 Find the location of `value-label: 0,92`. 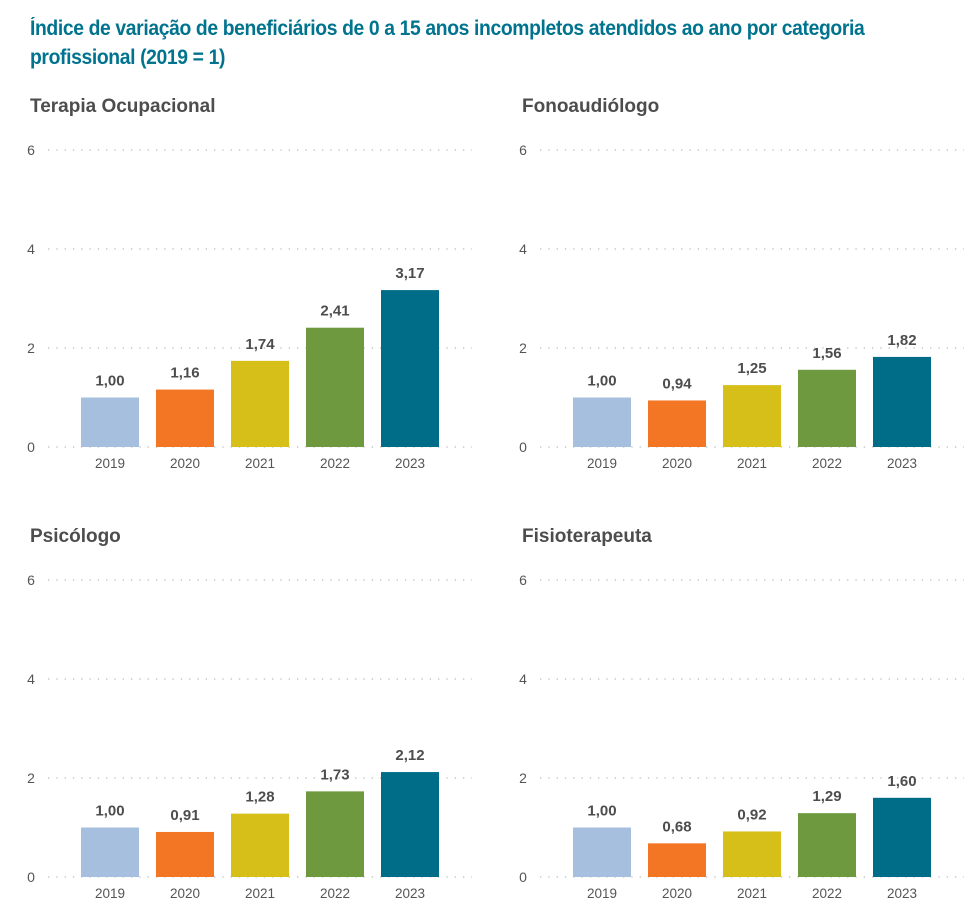

value-label: 0,92 is located at coordinates (751, 814).